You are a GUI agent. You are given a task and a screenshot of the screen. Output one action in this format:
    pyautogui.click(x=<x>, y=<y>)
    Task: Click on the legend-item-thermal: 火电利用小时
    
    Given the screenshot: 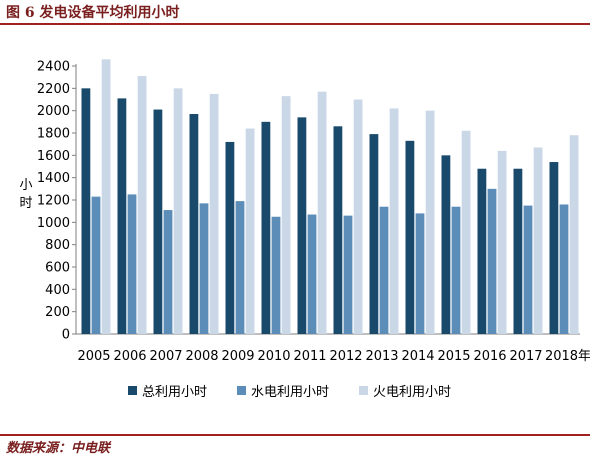 What is the action you would take?
    pyautogui.click(x=405, y=390)
    